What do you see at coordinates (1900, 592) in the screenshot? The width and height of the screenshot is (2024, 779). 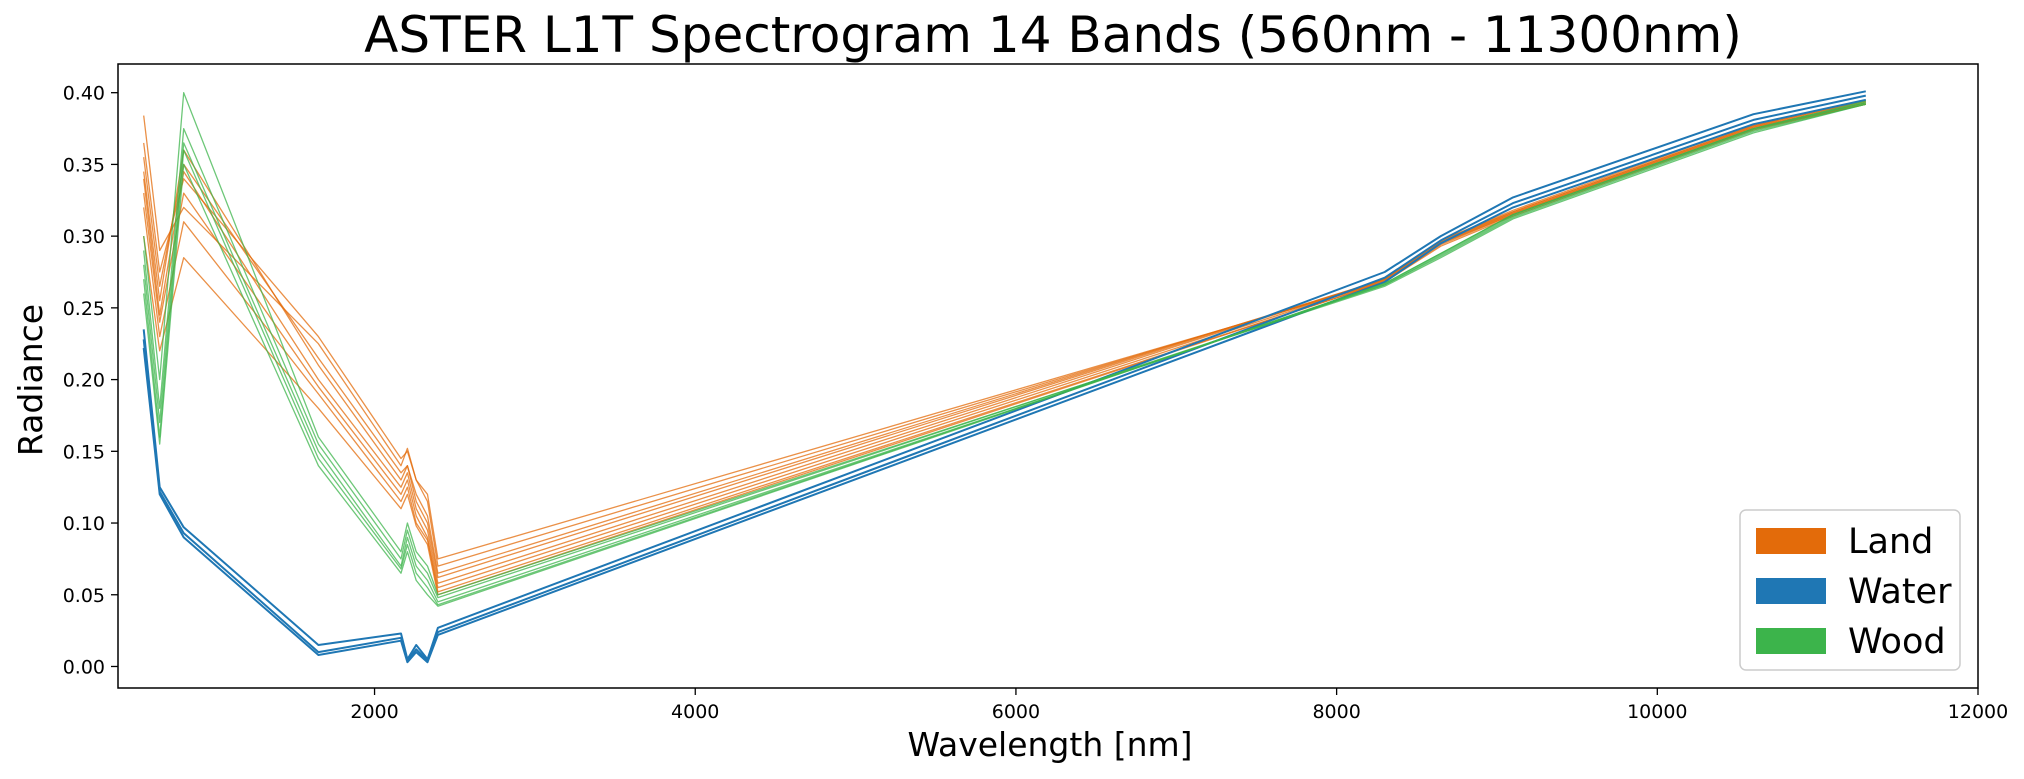 I see `legend-label-water: Water` at bounding box center [1900, 592].